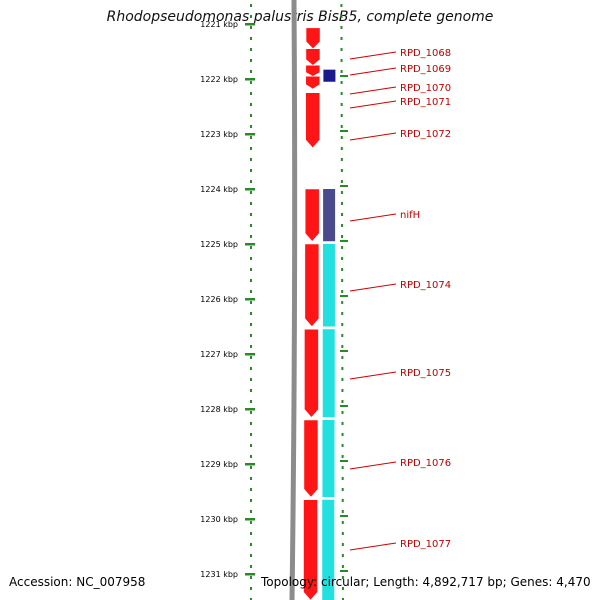 This screenshot has height=600, width=600. I want to click on ruler-tick-label: 1230 kbp, so click(219, 519).